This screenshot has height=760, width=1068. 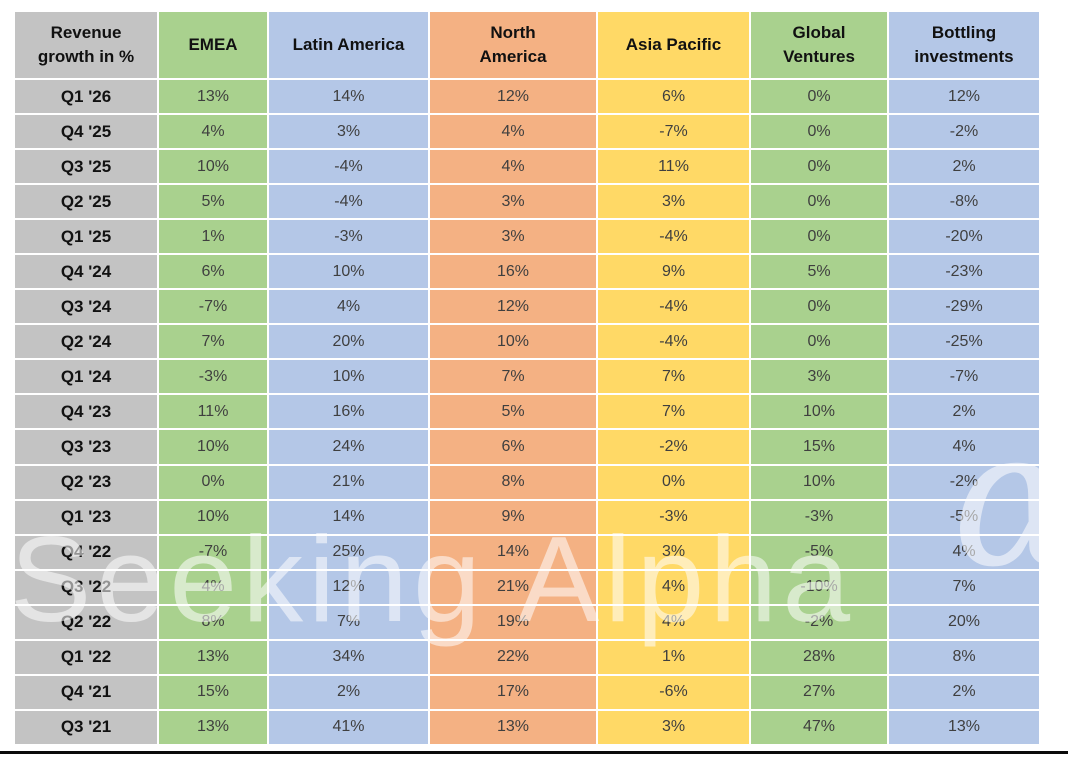 I want to click on value-cell: -8%, so click(x=964, y=202).